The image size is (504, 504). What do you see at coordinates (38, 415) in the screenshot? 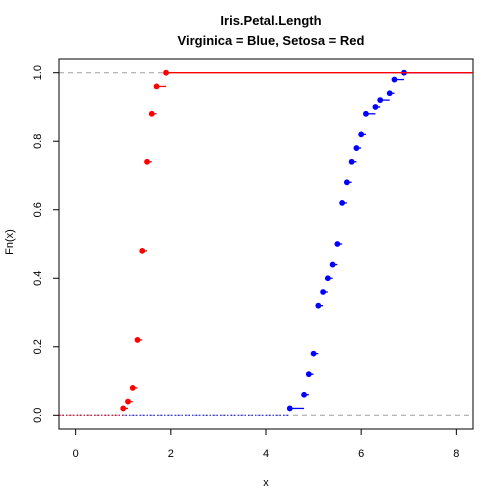
I see `y-tick-label: 0.0` at bounding box center [38, 415].